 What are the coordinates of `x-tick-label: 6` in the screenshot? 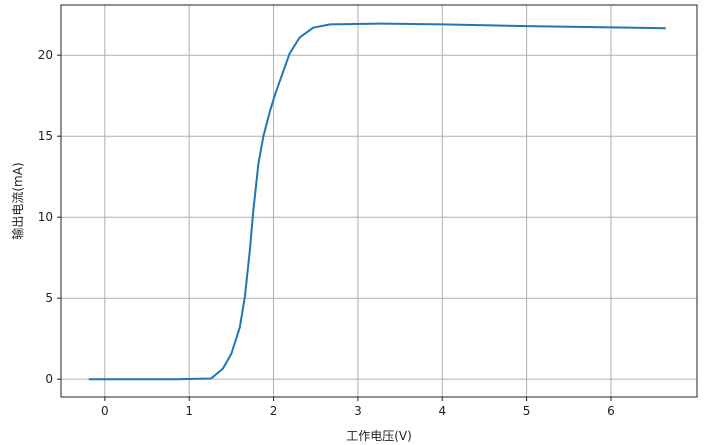 It's located at (611, 411).